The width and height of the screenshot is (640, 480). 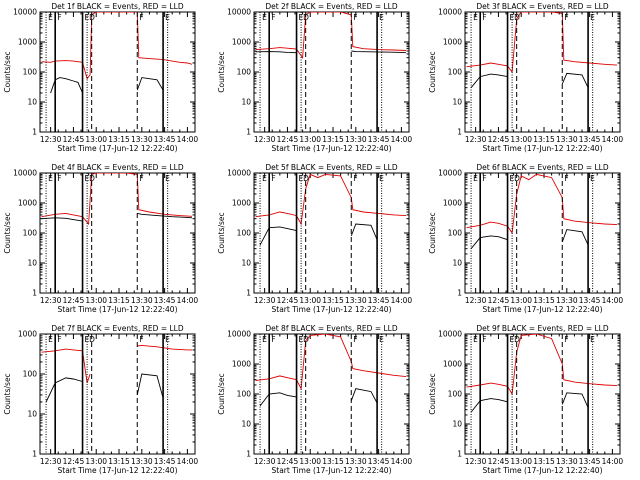 What do you see at coordinates (331, 6) in the screenshot?
I see `panel-title: Det 2f BLACK = Events, RED = LLD` at bounding box center [331, 6].